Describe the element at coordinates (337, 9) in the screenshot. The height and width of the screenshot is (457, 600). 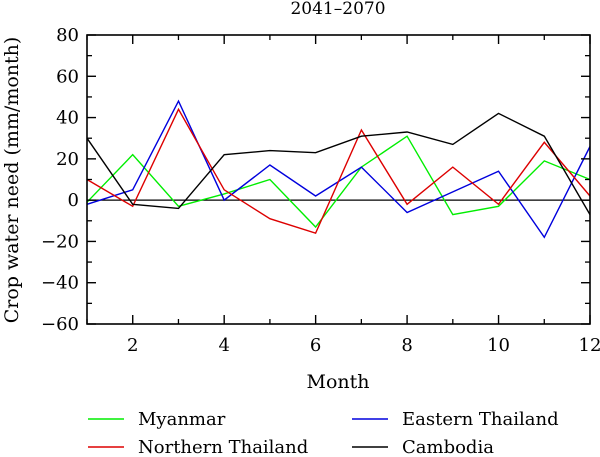
I see `chart-title: 2041–2070` at that location.